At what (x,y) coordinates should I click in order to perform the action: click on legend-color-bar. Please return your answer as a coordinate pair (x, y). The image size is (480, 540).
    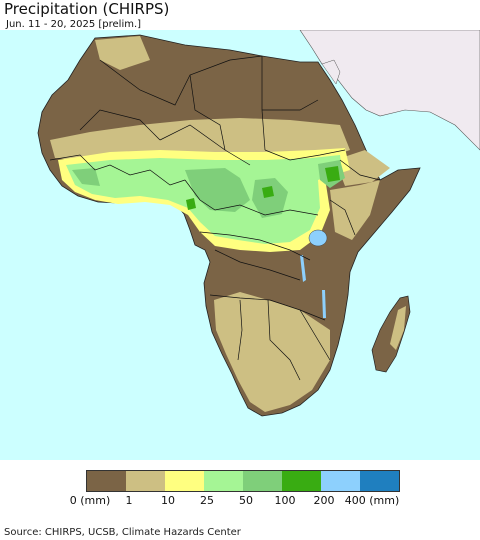
    Looking at the image, I should click on (243, 481).